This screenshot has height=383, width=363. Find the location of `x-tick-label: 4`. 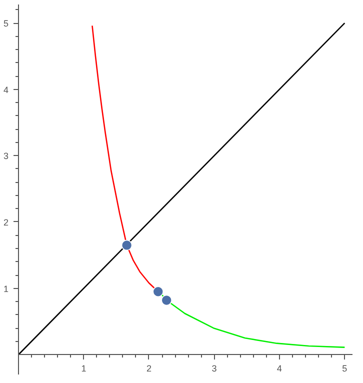

x-tick-label: 4 is located at coordinates (279, 369).